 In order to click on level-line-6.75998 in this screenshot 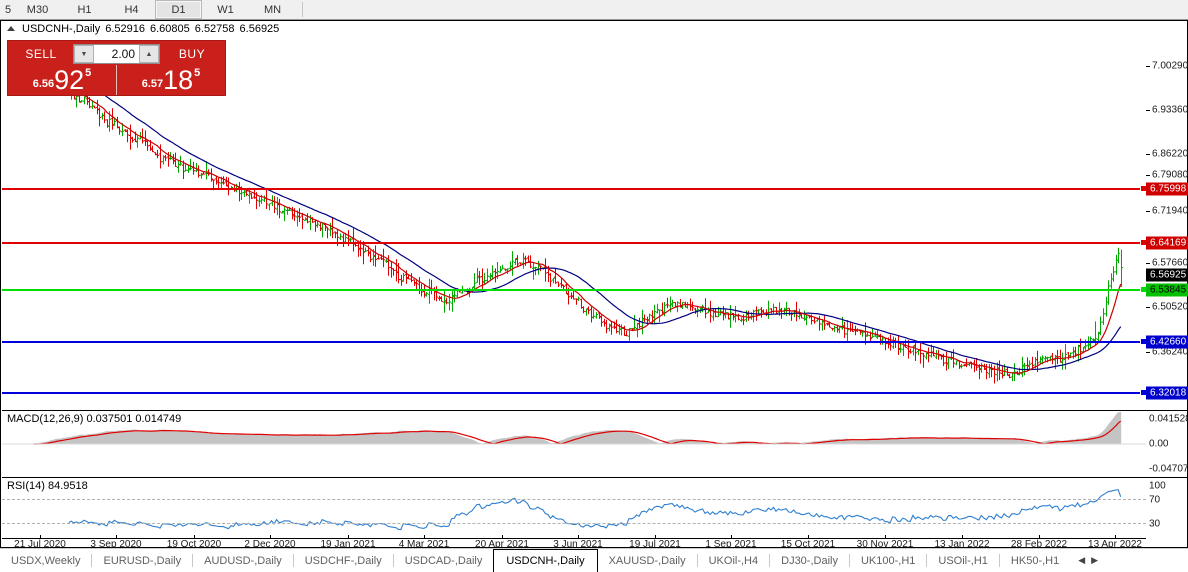, I will do `click(574, 189)`.